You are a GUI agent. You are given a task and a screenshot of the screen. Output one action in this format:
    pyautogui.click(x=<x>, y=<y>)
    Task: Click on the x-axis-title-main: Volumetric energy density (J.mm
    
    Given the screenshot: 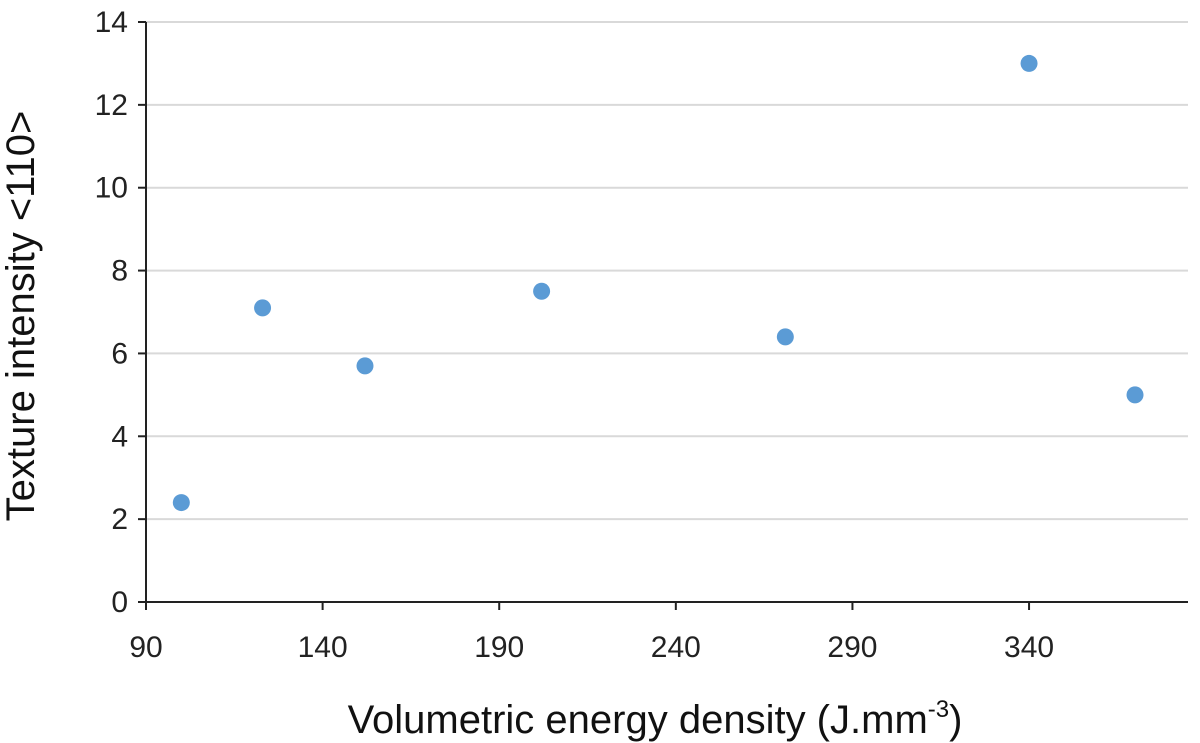 What is the action you would take?
    pyautogui.click(x=638, y=720)
    